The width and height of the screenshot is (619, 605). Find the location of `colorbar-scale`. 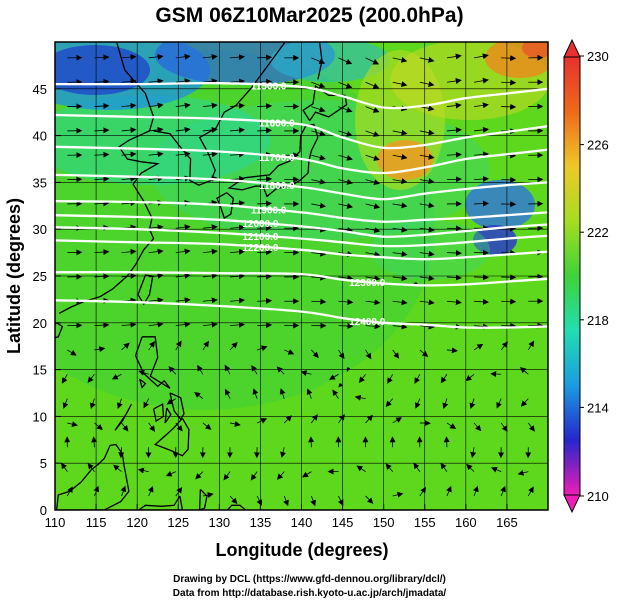

colorbar-scale is located at coordinates (572, 276).